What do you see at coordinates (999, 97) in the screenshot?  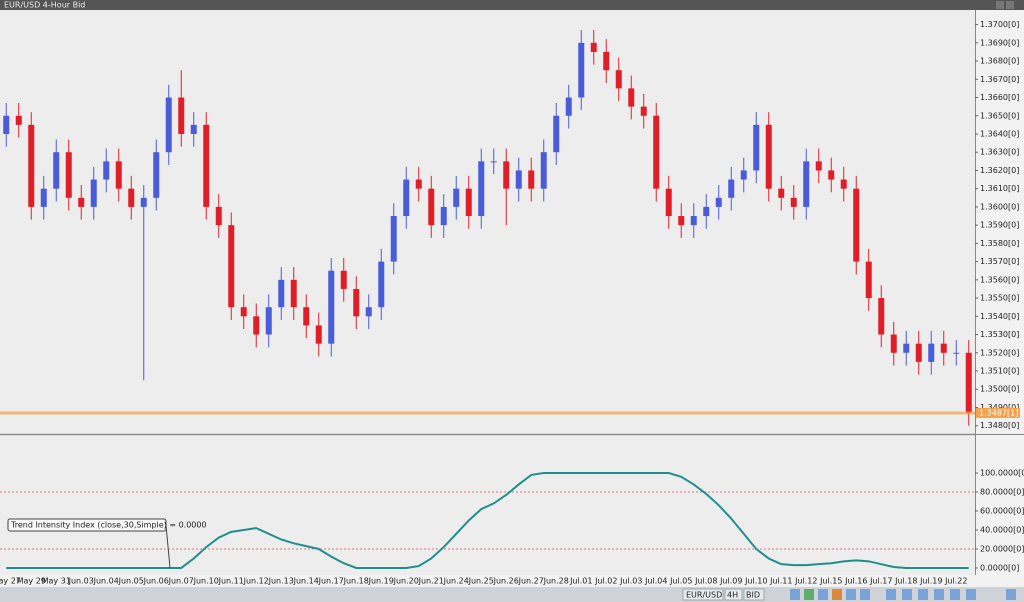 I see `y-tick-label: 1.3660[0]` at bounding box center [999, 97].